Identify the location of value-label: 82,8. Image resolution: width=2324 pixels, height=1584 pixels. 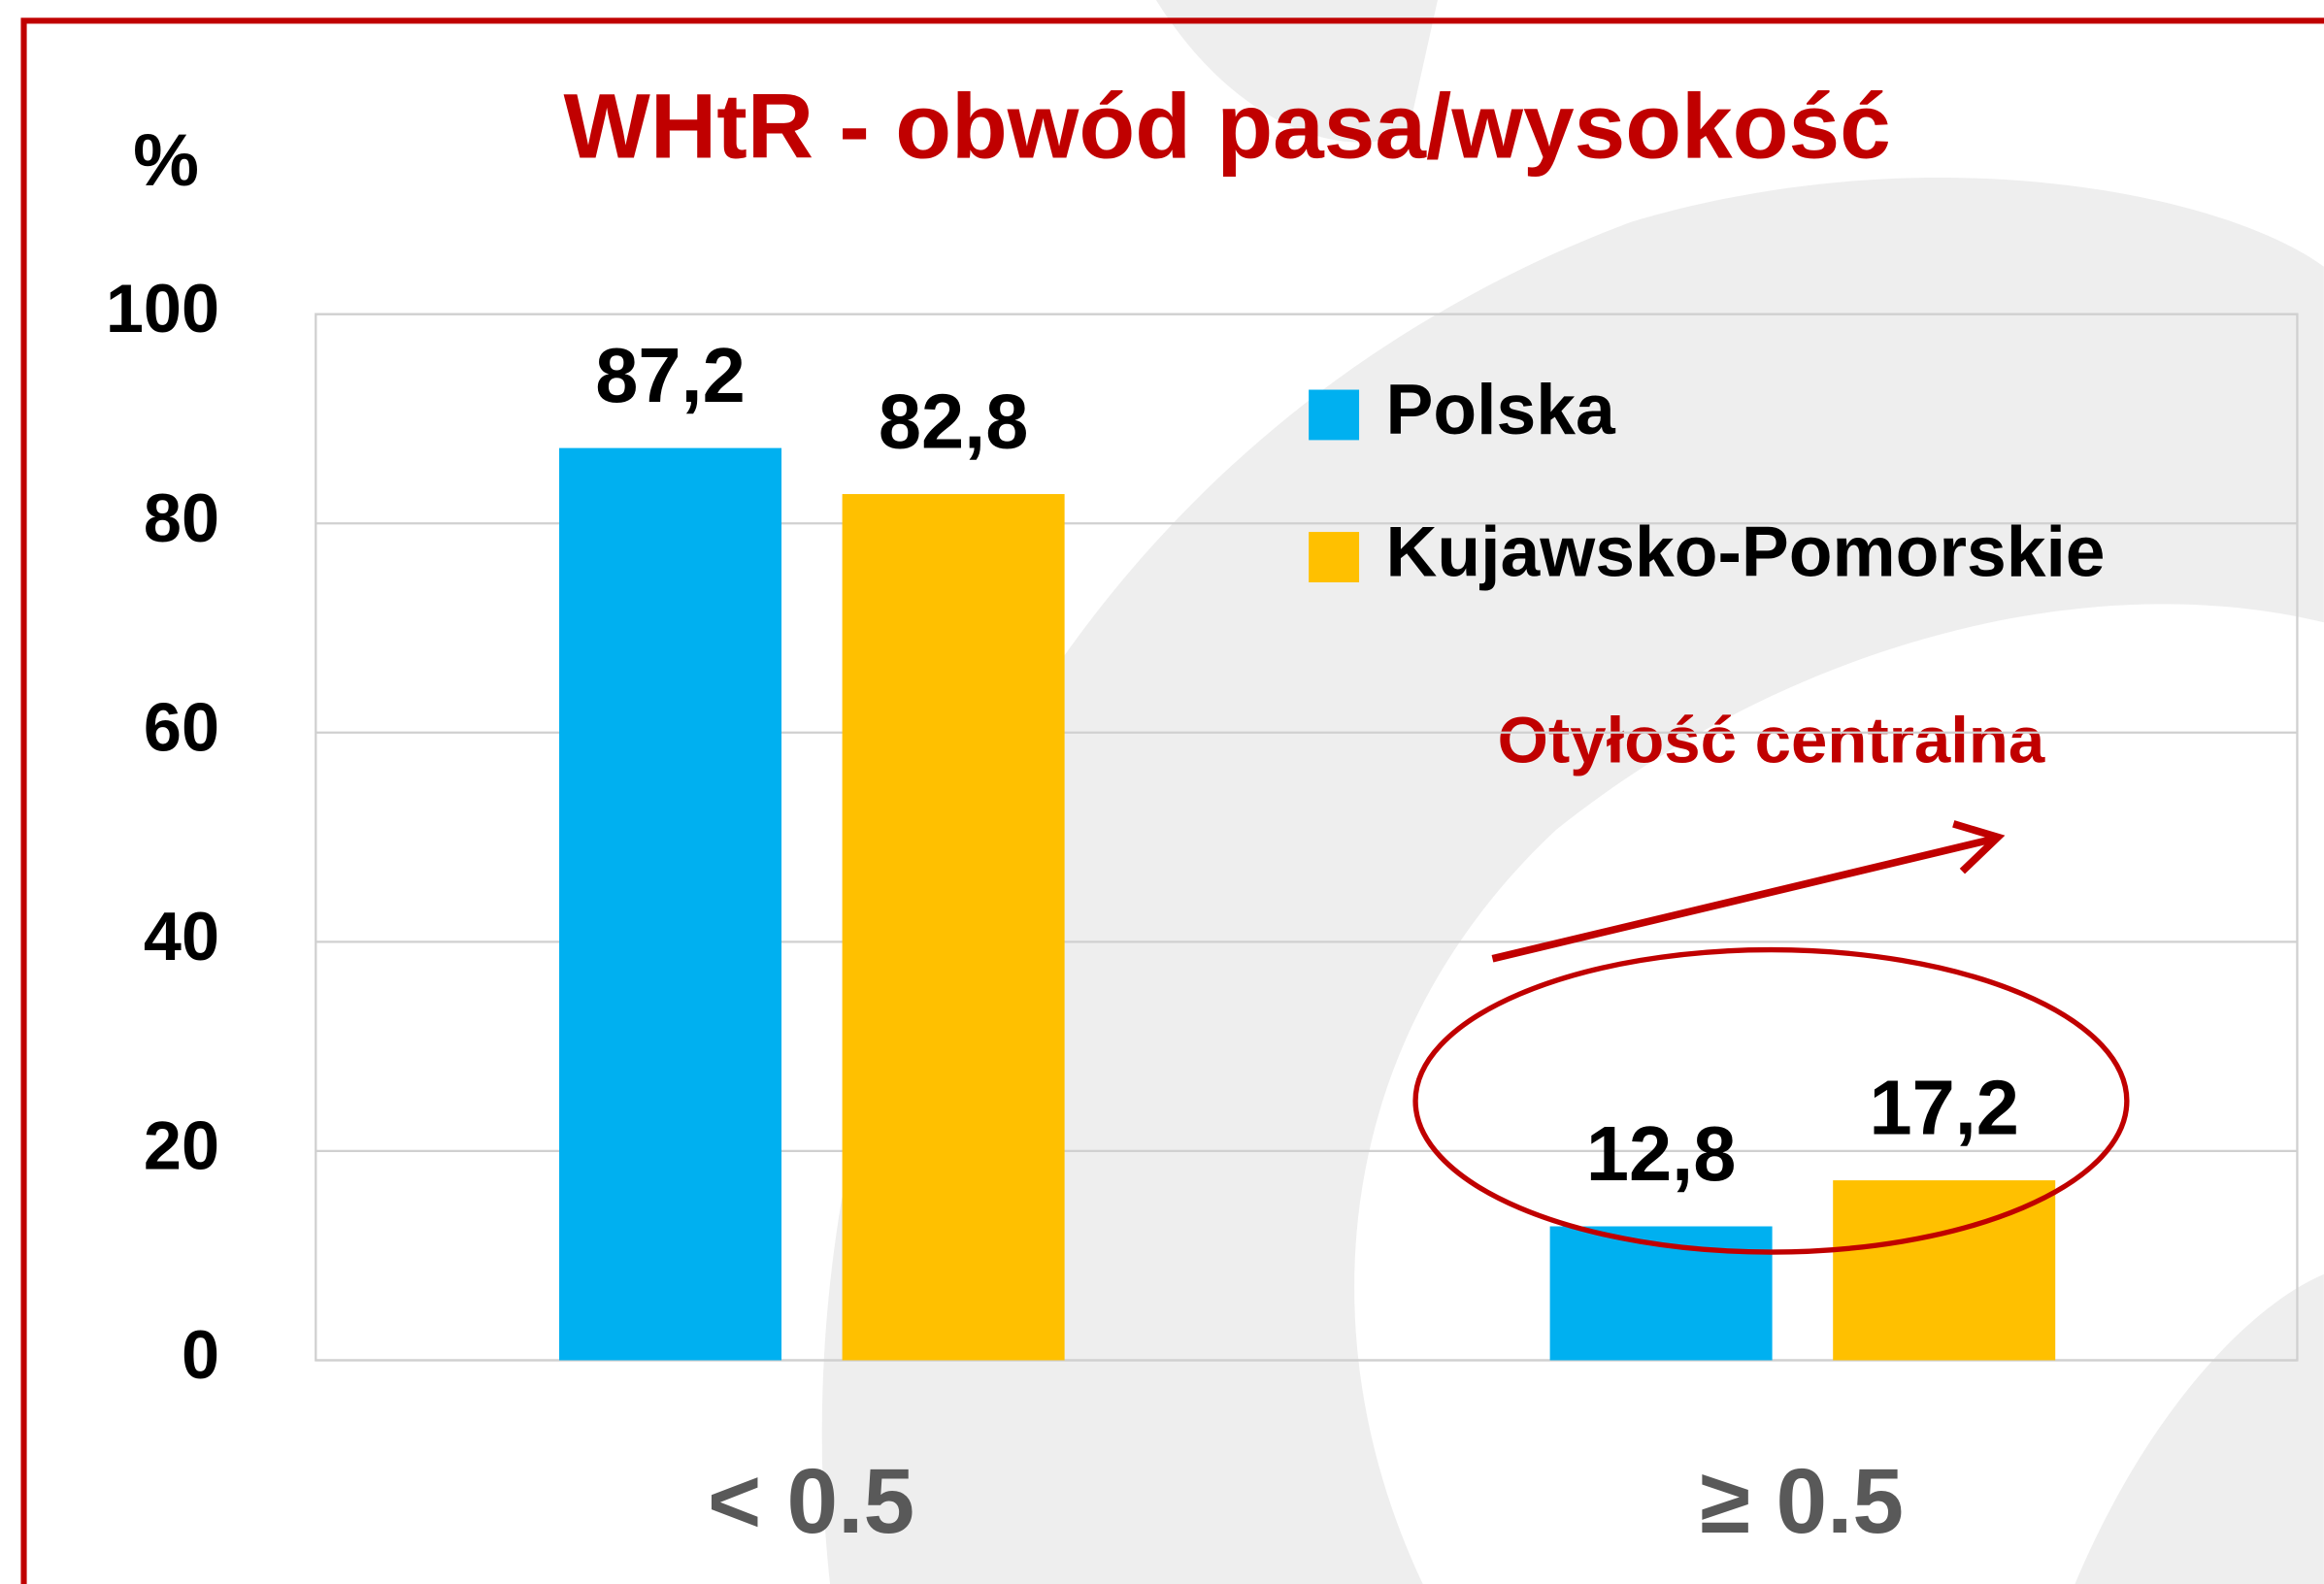
(954, 421).